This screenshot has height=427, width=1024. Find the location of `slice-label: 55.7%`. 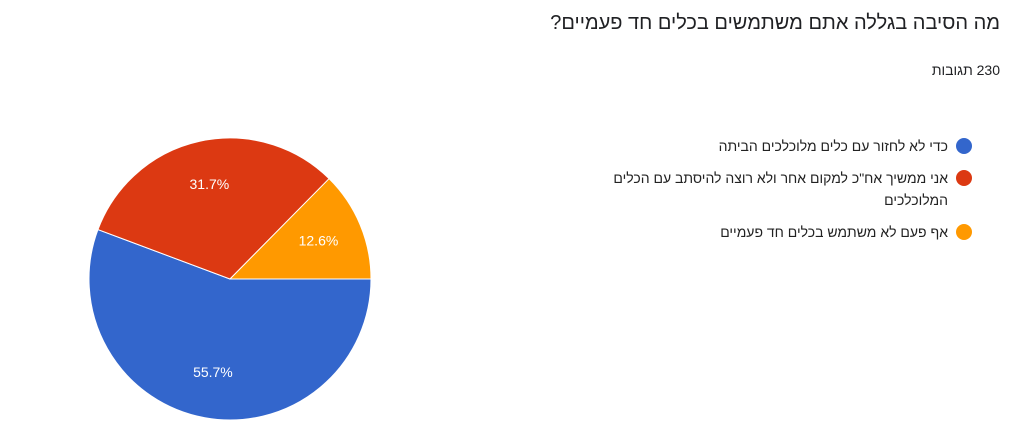

slice-label: 55.7% is located at coordinates (213, 372).